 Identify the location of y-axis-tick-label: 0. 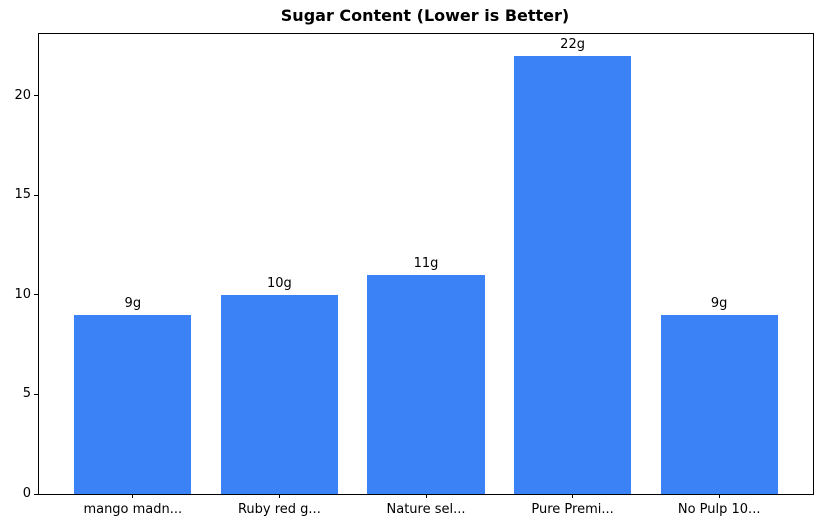
(26, 493).